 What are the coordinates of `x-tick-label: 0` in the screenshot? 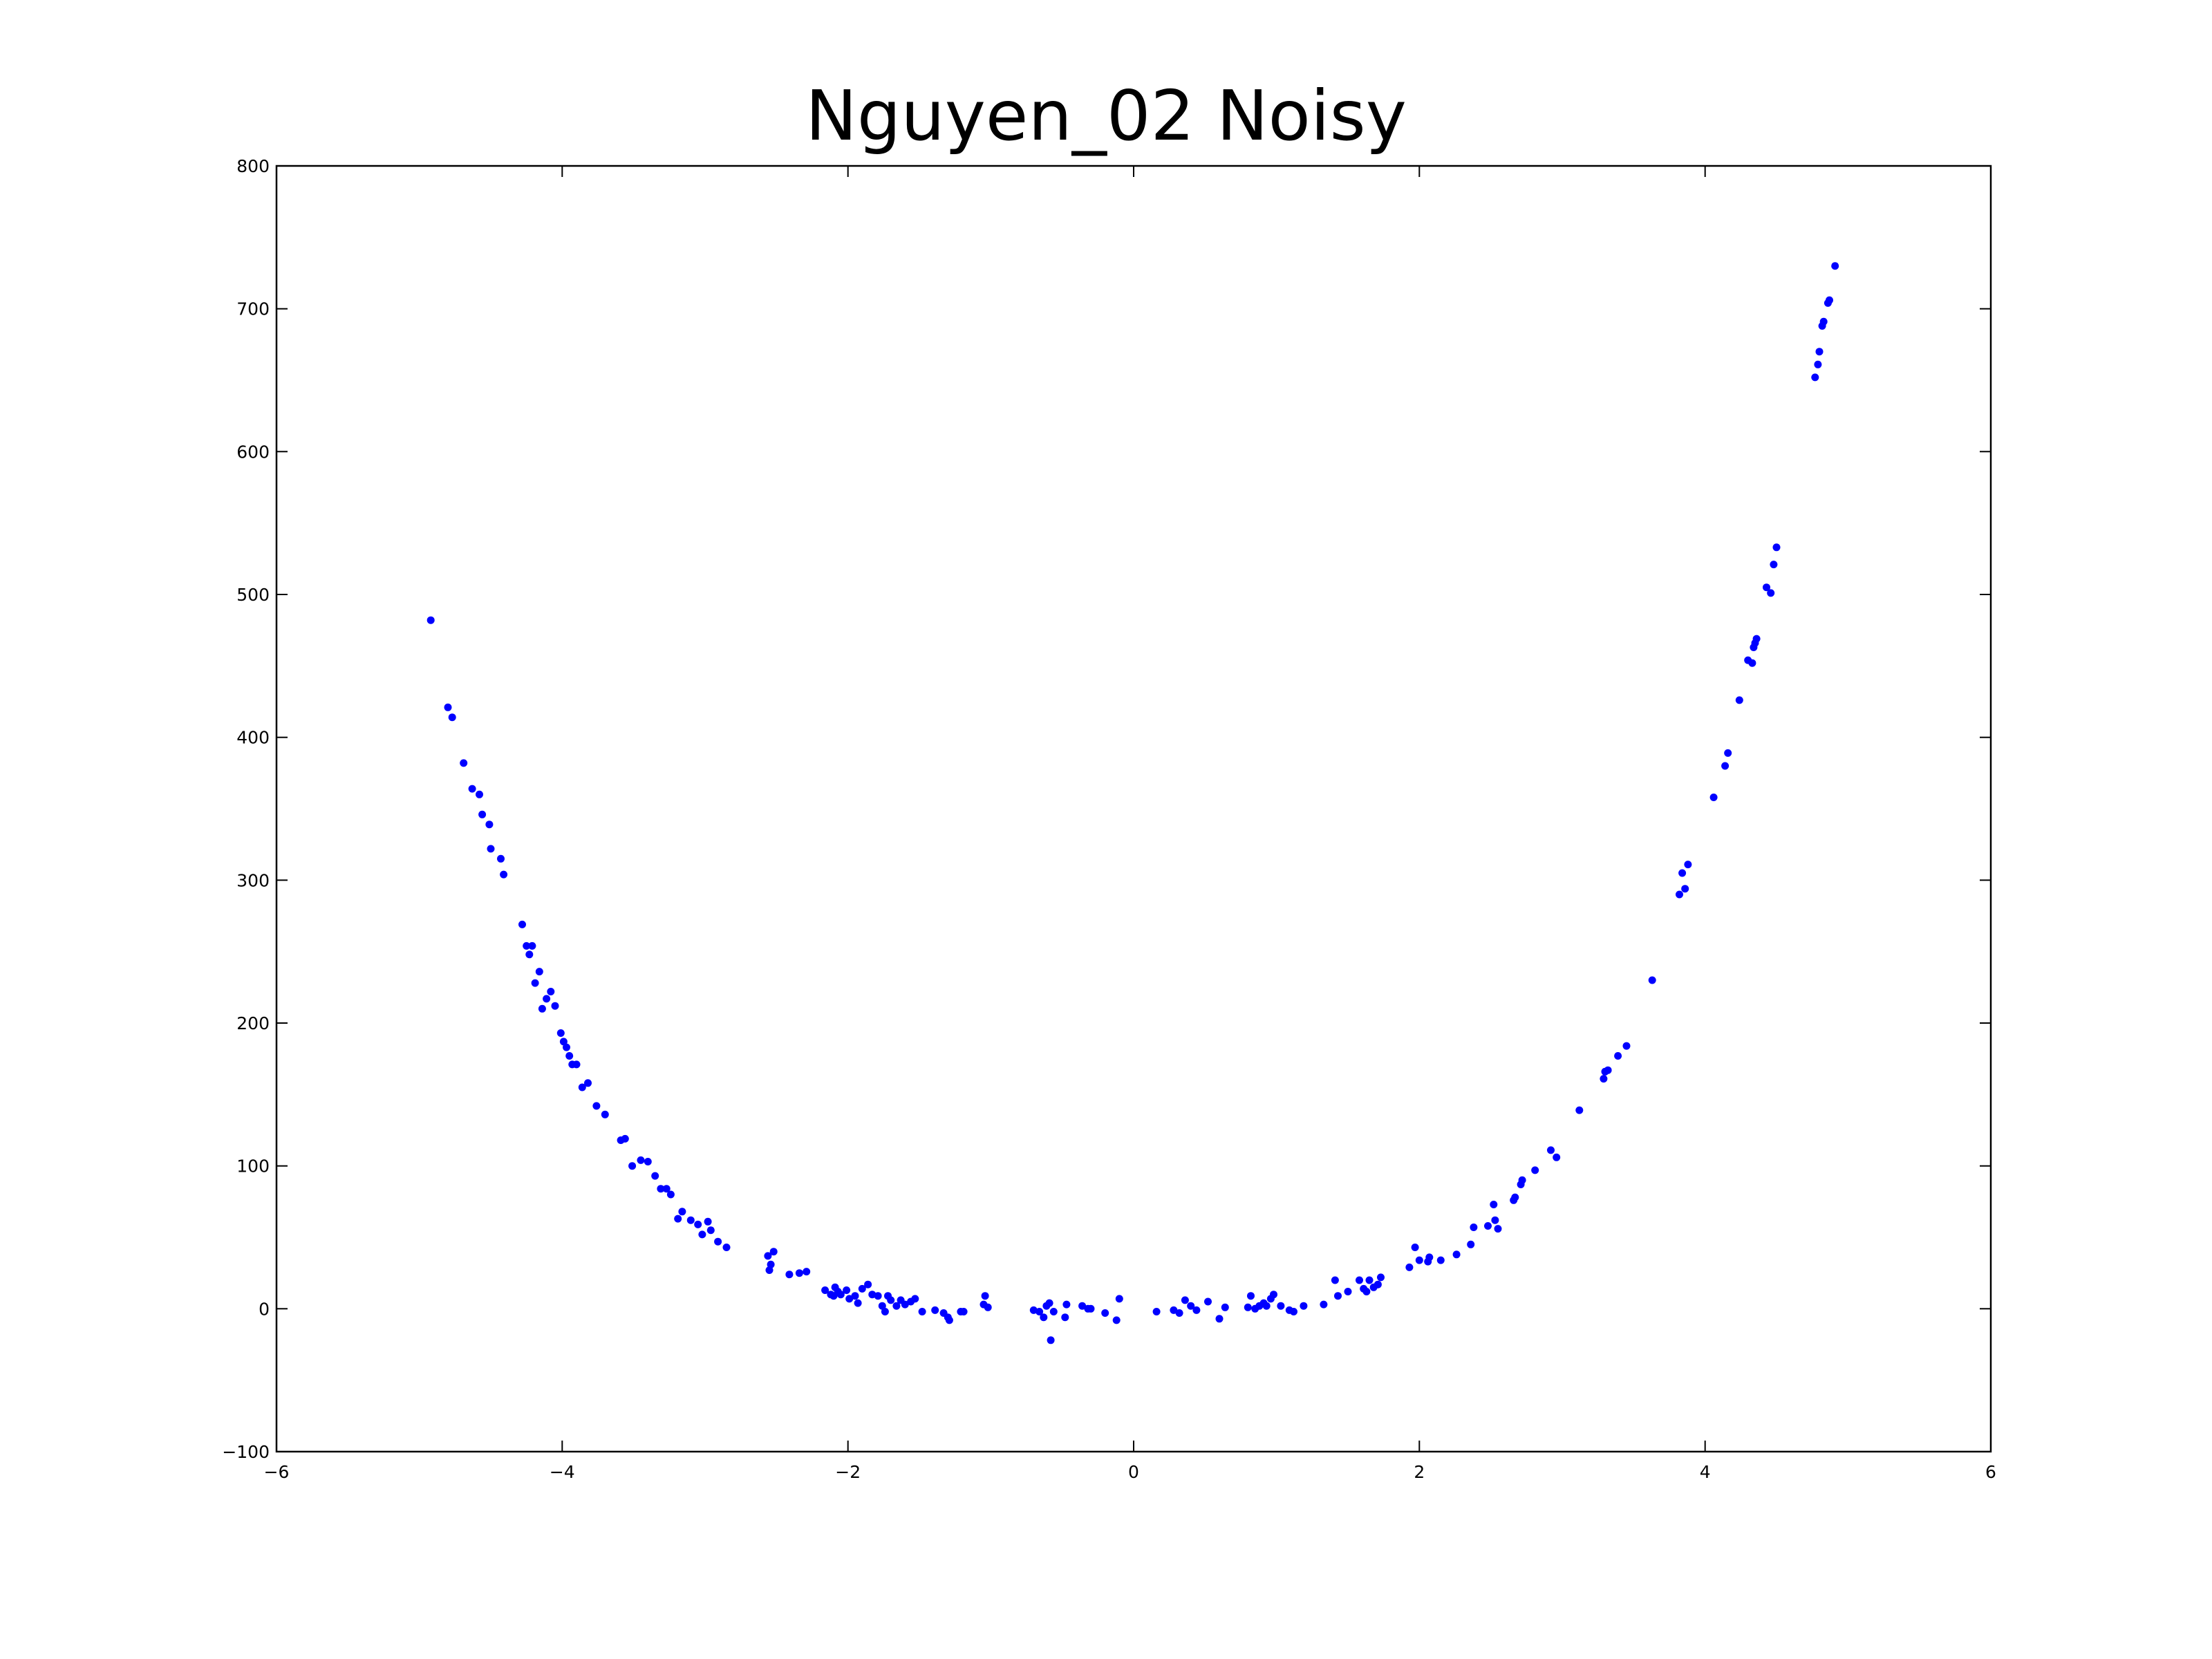 It's located at (1133, 1472).